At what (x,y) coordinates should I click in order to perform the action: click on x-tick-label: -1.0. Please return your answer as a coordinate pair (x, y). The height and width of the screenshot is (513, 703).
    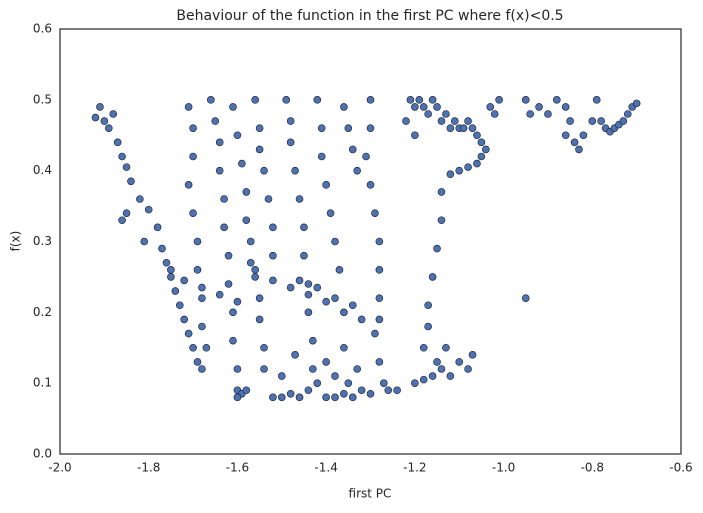
    Looking at the image, I should click on (503, 468).